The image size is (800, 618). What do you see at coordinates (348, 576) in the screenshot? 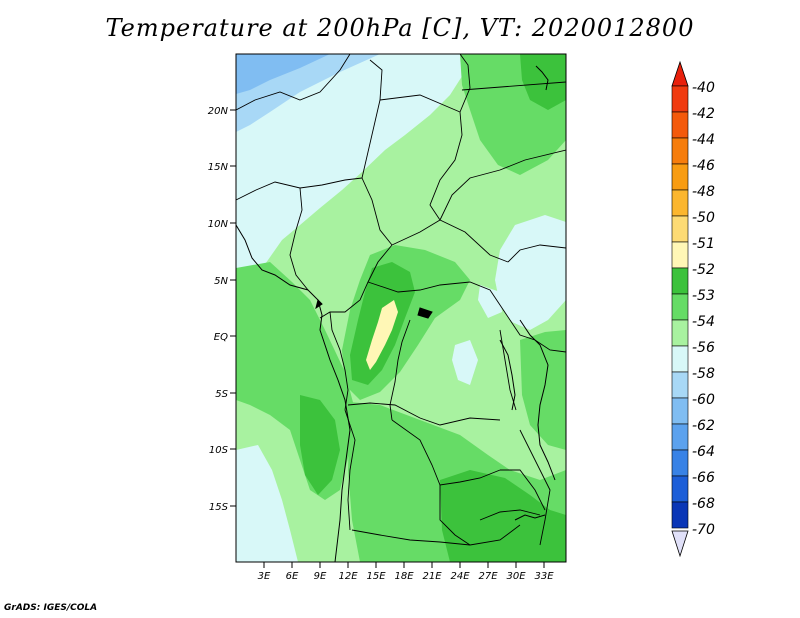
I see `lon-tick-label: 12E` at bounding box center [348, 576].